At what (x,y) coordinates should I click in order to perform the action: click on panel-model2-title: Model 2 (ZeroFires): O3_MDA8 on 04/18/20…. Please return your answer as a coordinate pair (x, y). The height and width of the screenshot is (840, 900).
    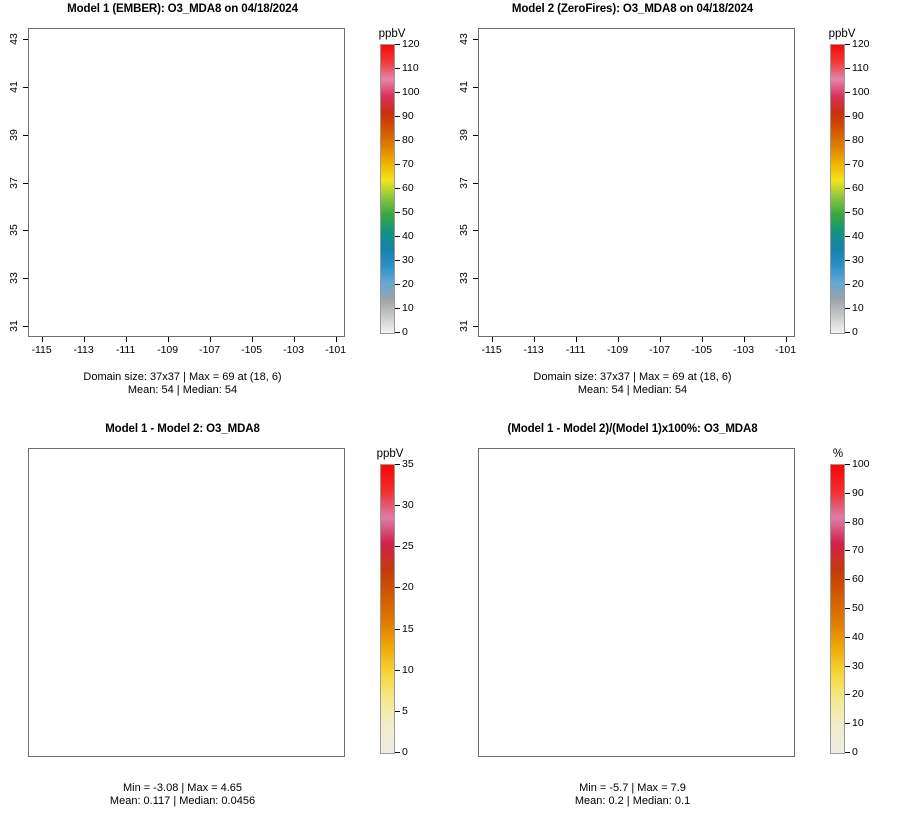
    Looking at the image, I should click on (632, 9).